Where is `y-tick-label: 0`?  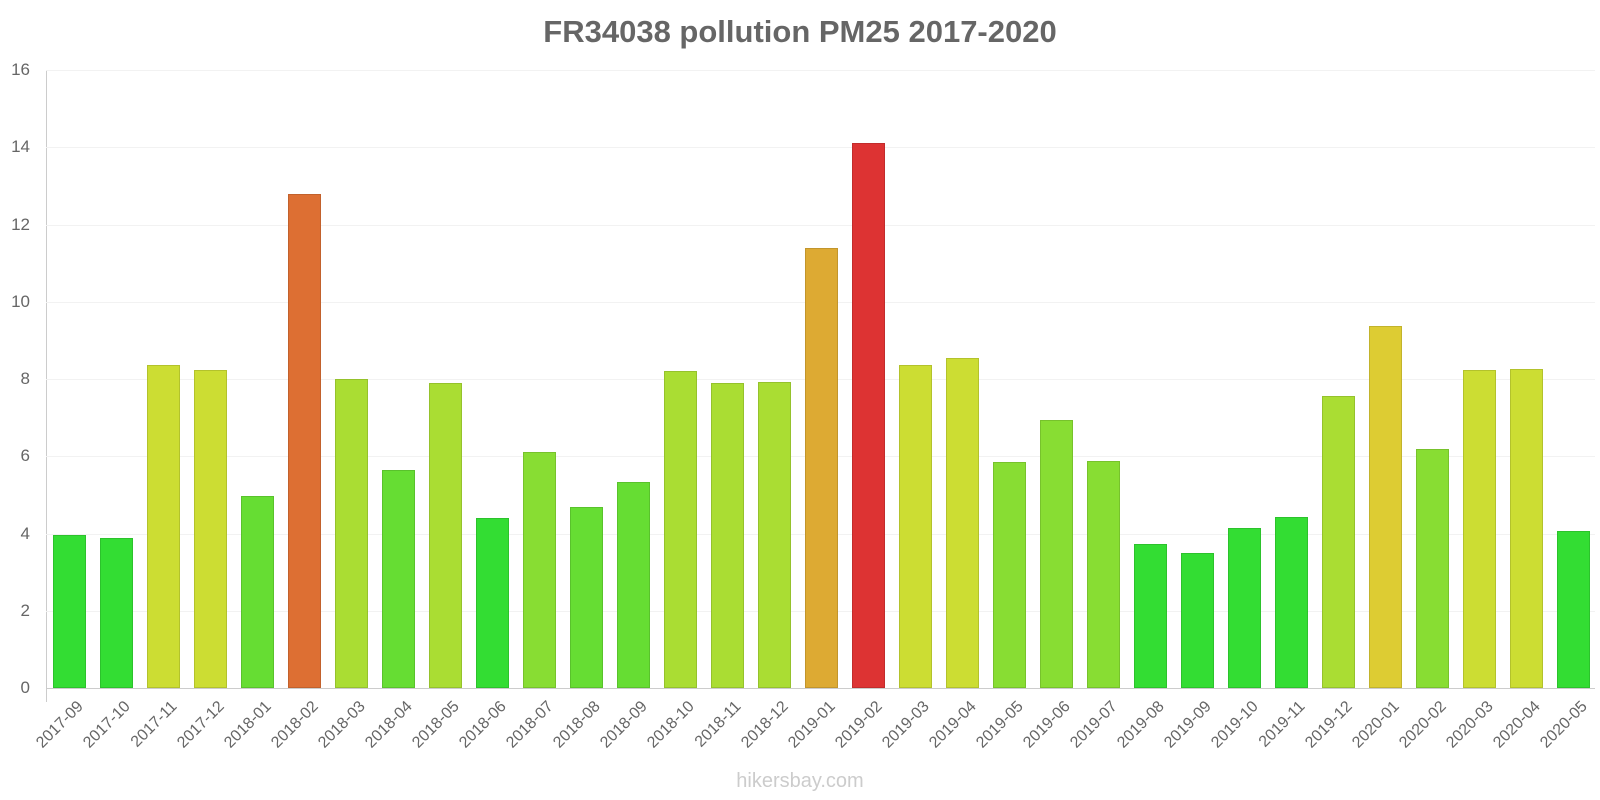
y-tick-label: 0 is located at coordinates (25, 687).